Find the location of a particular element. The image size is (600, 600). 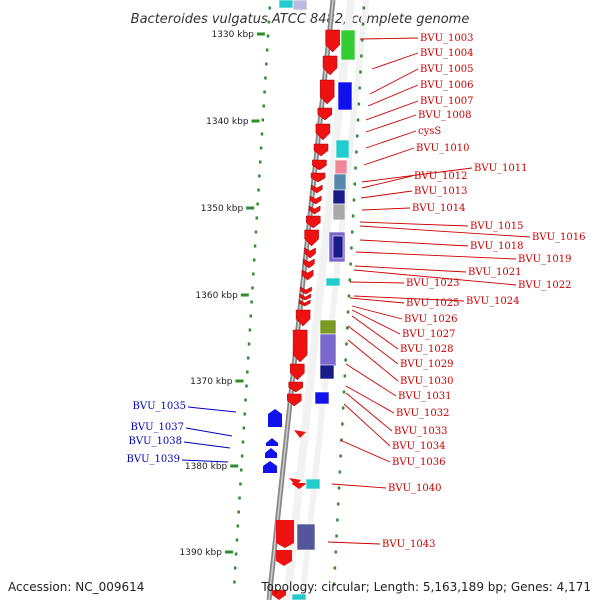

gene-label-forward: BVU_1004 is located at coordinates (446, 53).